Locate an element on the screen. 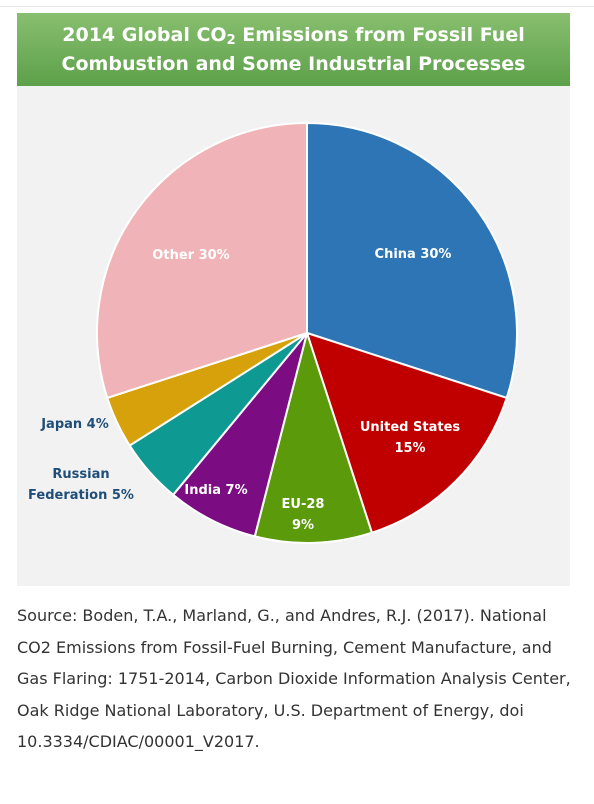 This screenshot has width=594, height=804. chart-title-line2: Combustion and Some Industrial Processes is located at coordinates (293, 63).